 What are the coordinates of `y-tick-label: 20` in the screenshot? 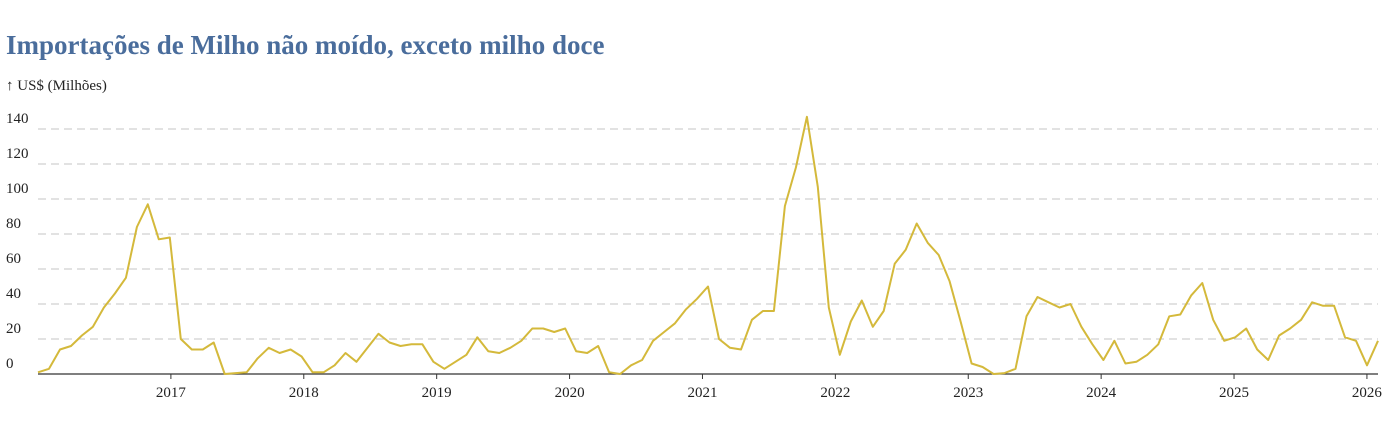 It's located at (13, 329).